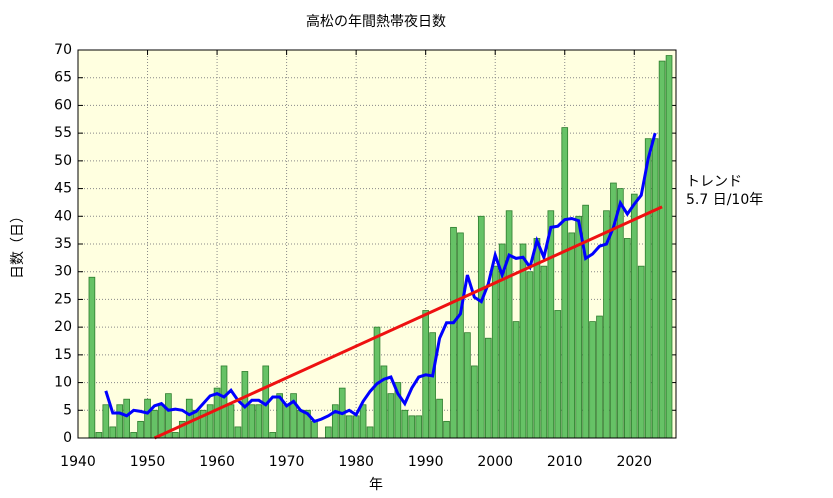  I want to click on annotation: トレンド, so click(714, 182).